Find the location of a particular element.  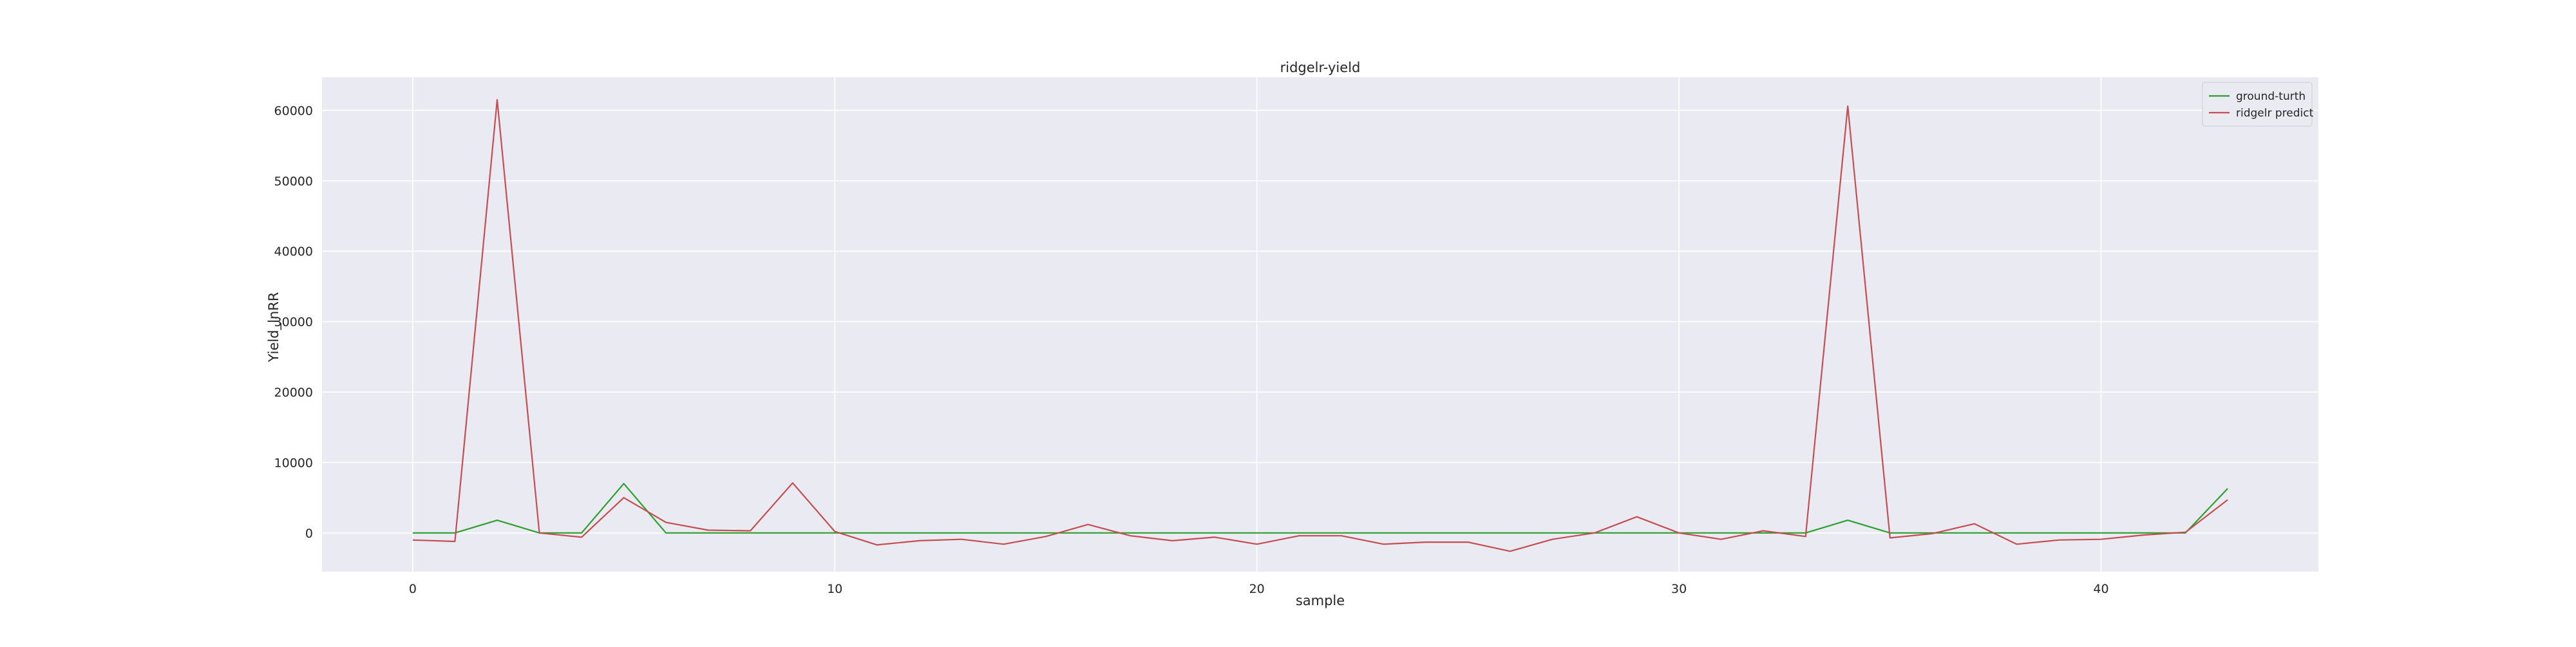

x-tick-label: 20 is located at coordinates (1257, 589).